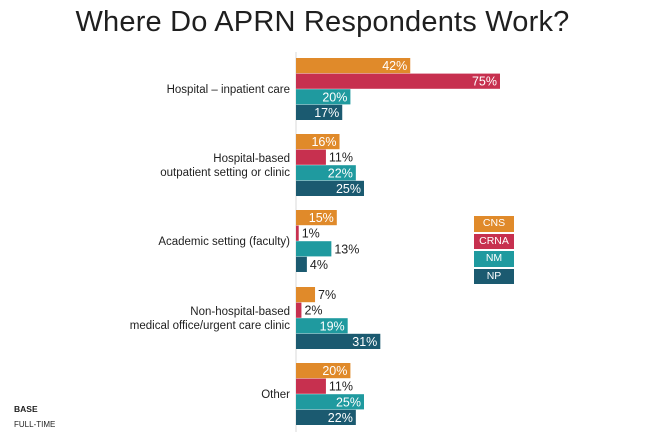 This screenshot has height=439, width=645. What do you see at coordinates (224, 242) in the screenshot?
I see `category-label: Academic setting (faculty)` at bounding box center [224, 242].